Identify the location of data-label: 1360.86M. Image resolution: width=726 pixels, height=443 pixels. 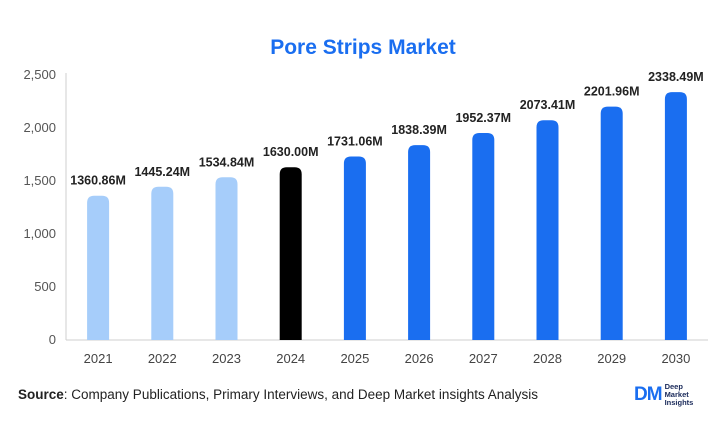
(98, 181).